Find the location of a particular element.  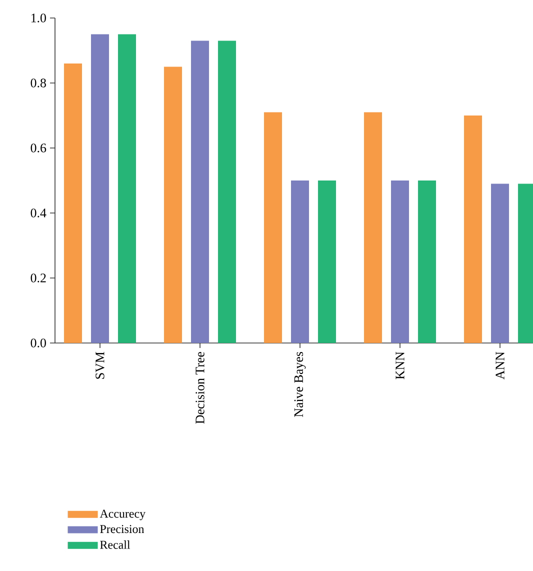

legend-label: Accurecy is located at coordinates (123, 515).